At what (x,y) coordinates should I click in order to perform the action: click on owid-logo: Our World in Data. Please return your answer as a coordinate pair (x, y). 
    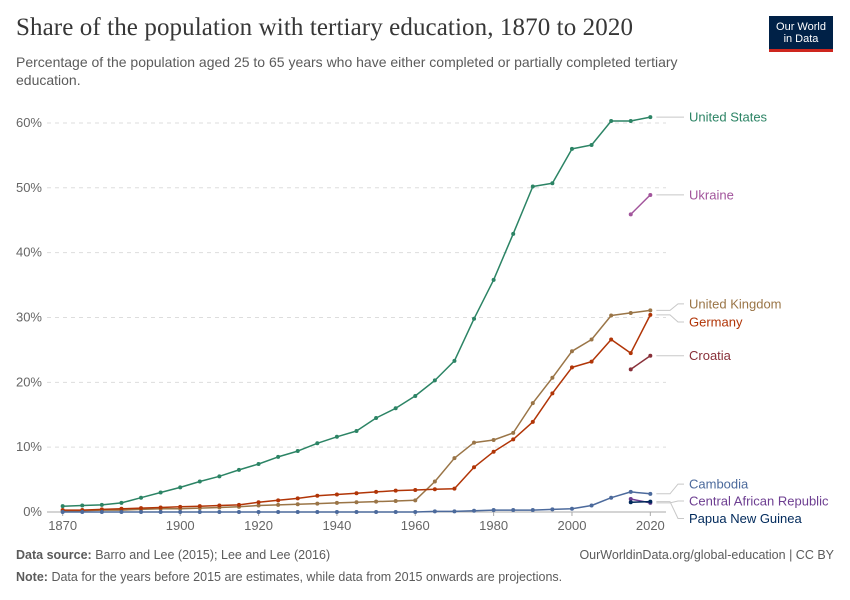
    Looking at the image, I should click on (801, 34).